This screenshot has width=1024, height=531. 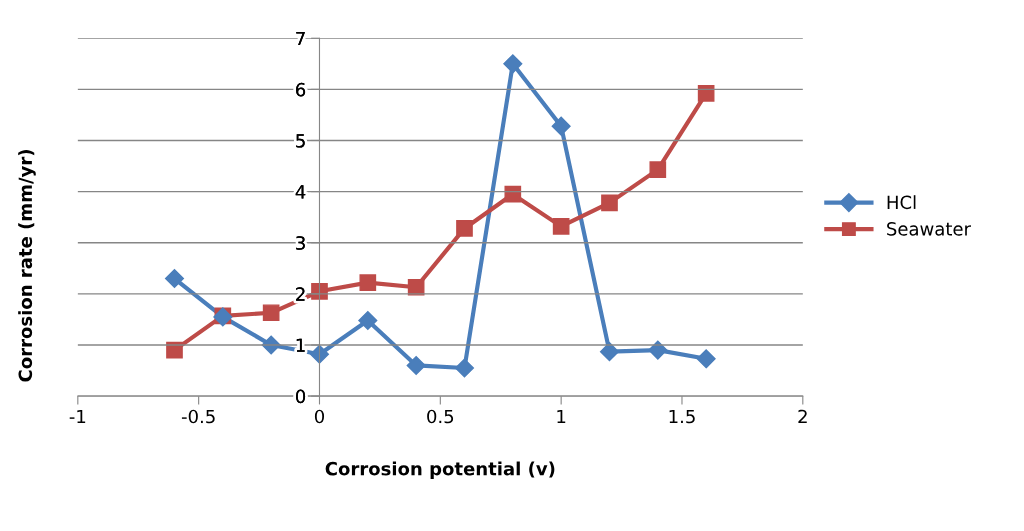 I want to click on x-tick-label: 0, so click(x=319, y=416).